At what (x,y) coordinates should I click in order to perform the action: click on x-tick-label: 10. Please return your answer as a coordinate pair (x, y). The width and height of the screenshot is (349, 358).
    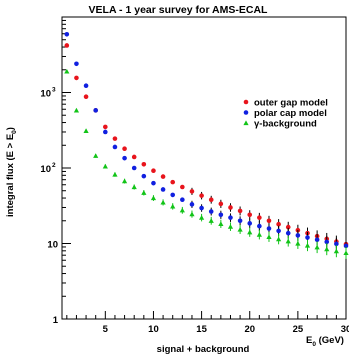
    Looking at the image, I should click on (153, 329).